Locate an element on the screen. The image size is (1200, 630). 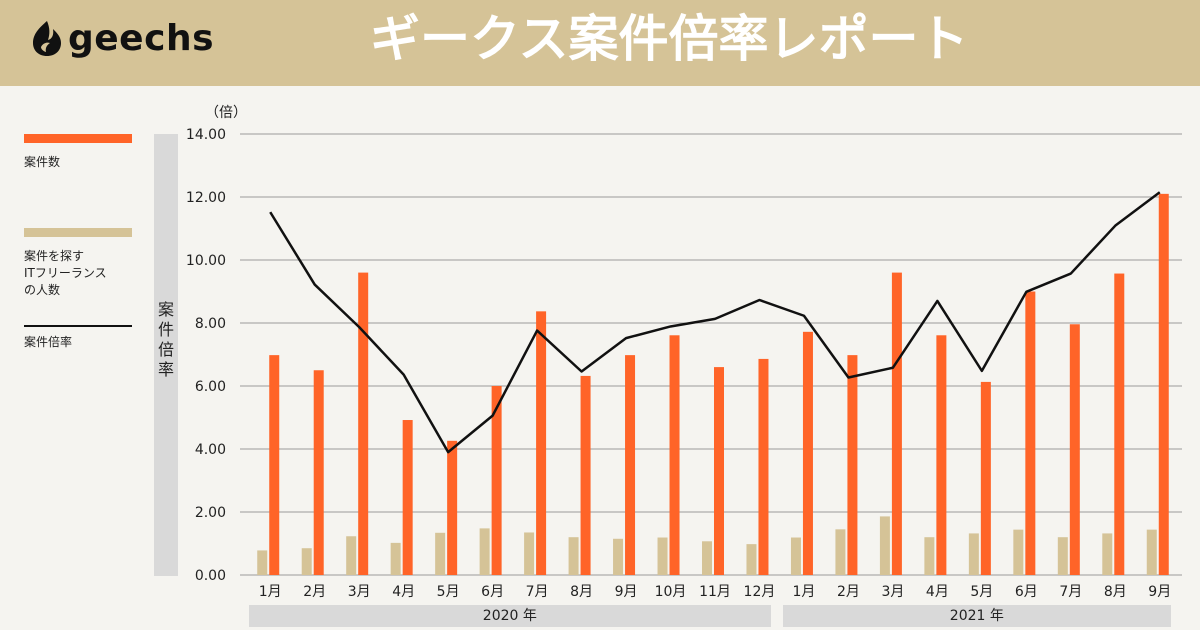
year-group-label: 2020 年 is located at coordinates (510, 616).